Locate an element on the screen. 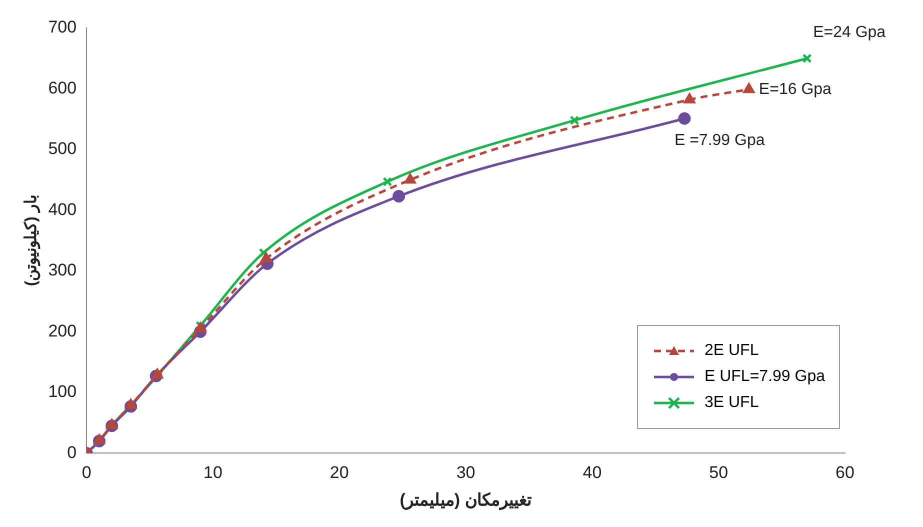  x-tick-label: 60 is located at coordinates (845, 472).